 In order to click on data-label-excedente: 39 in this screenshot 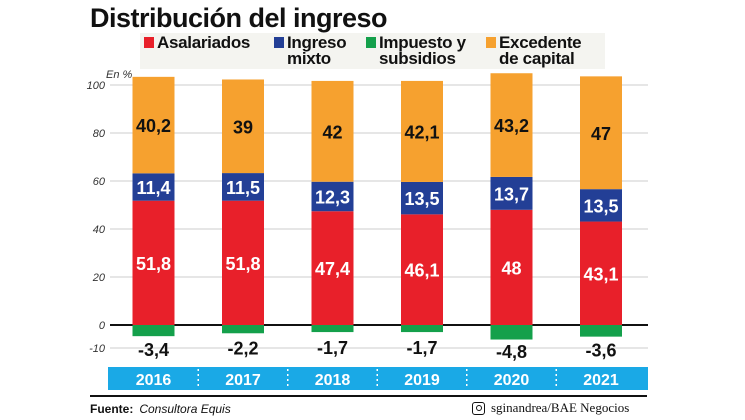, I will do `click(243, 127)`.